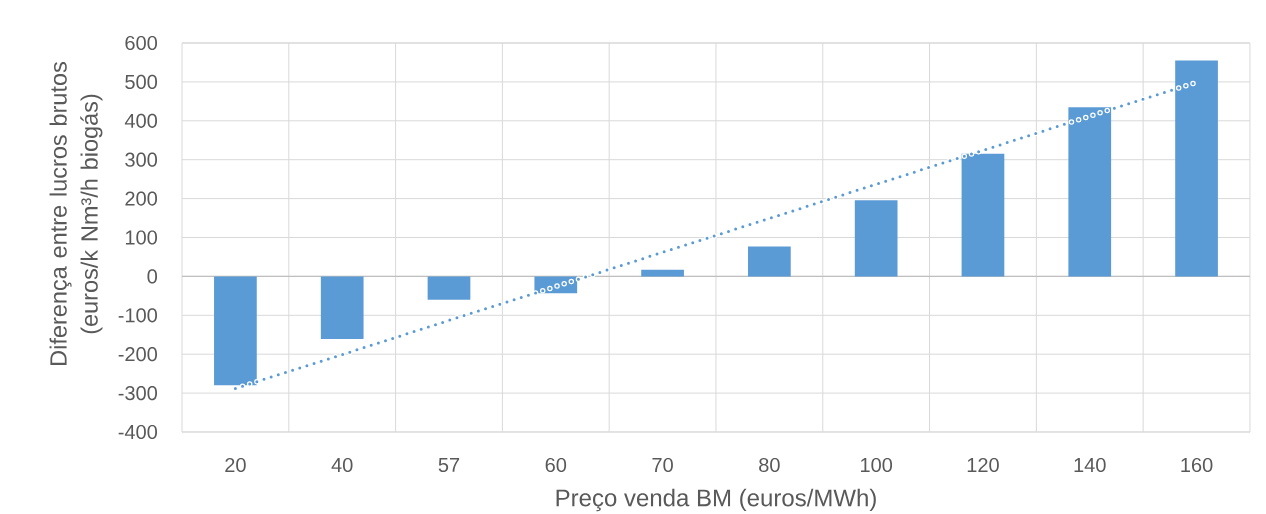 Image resolution: width=1266 pixels, height=514 pixels. I want to click on x-tick-label: 60, so click(556, 465).